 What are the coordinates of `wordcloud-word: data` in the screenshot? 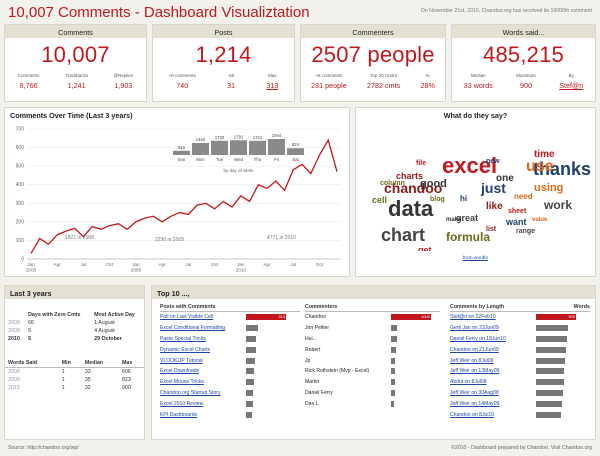 It's located at (411, 208).